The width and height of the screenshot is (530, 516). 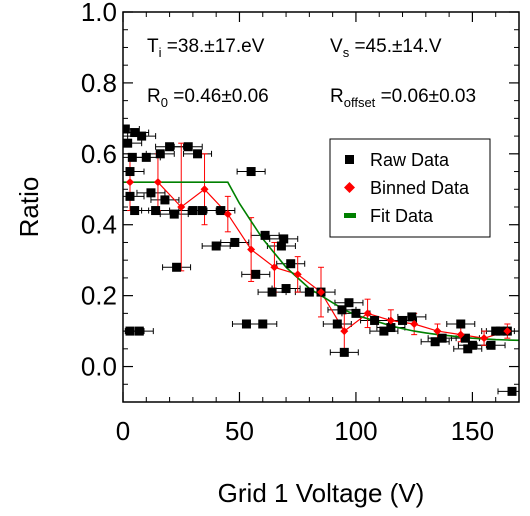 I want to click on y-tick-label: 0.6, so click(x=99, y=154).